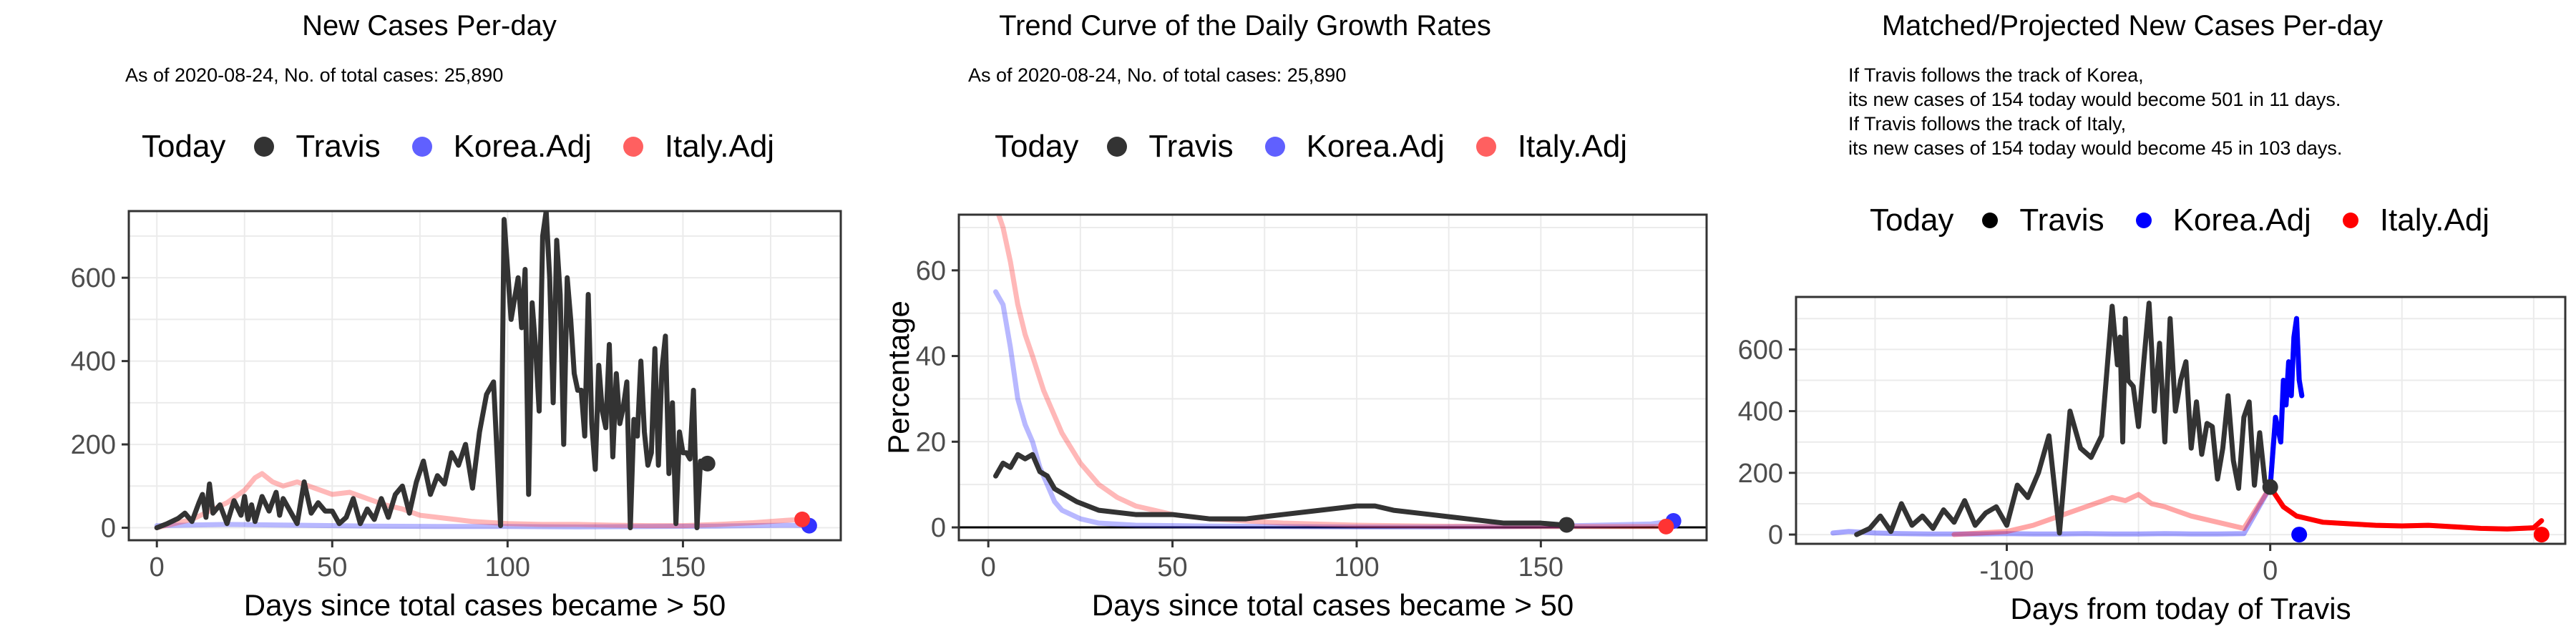  What do you see at coordinates (429, 26) in the screenshot?
I see `chart-title: New Cases Per-day` at bounding box center [429, 26].